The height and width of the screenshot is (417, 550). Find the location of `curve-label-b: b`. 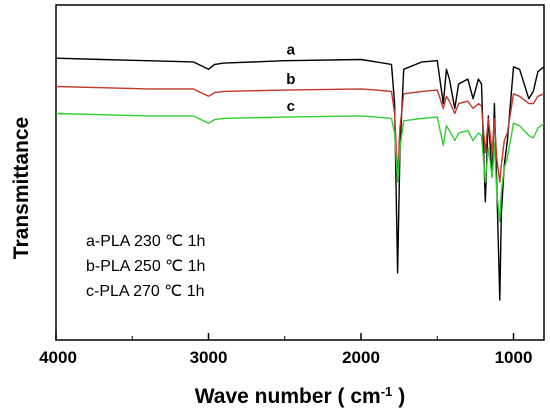

curve-label-b: b is located at coordinates (290, 79).